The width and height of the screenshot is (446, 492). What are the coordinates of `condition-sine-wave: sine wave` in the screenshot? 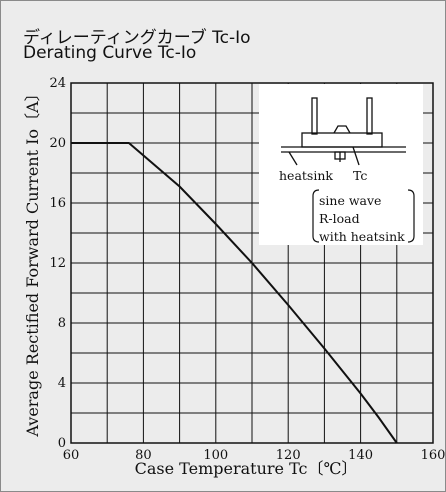 It's located at (350, 200).